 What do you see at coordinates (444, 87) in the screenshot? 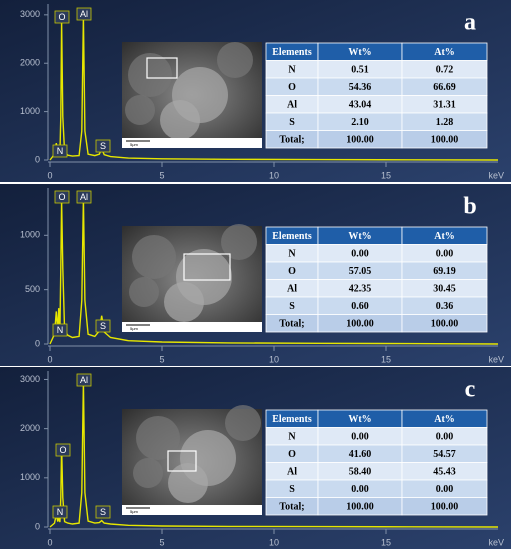
I see `table-cell-text: 66.69` at bounding box center [444, 87].